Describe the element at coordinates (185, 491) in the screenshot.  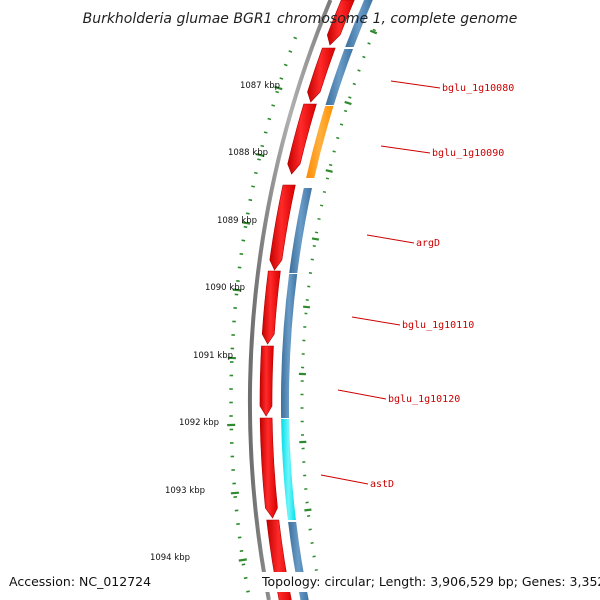
I see `kbp-label: 1093 kbp` at that location.